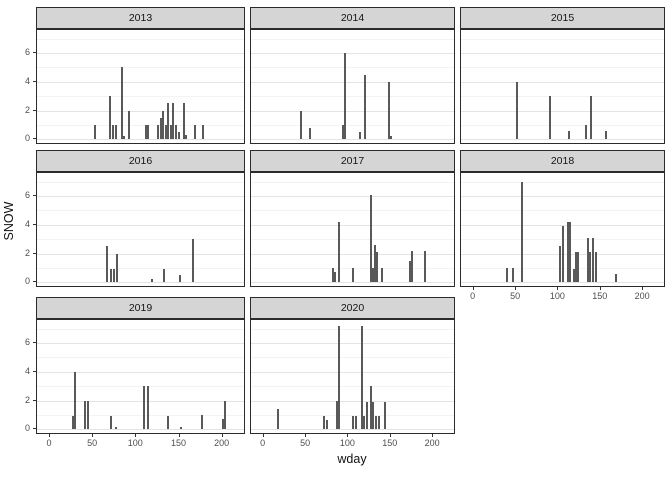 This screenshot has width=672, height=480. What do you see at coordinates (27, 281) in the screenshot?
I see `y-tick-label: 0` at bounding box center [27, 281].